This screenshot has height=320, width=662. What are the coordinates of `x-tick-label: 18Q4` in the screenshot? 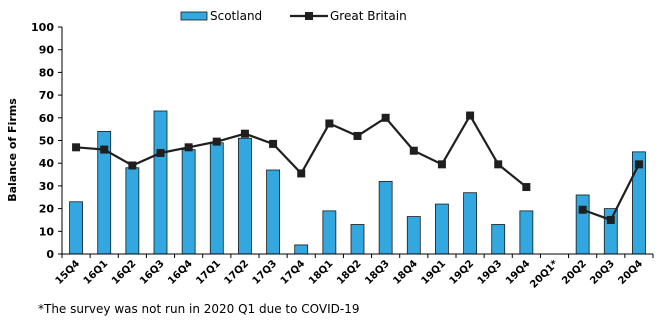 It's located at (405, 272).